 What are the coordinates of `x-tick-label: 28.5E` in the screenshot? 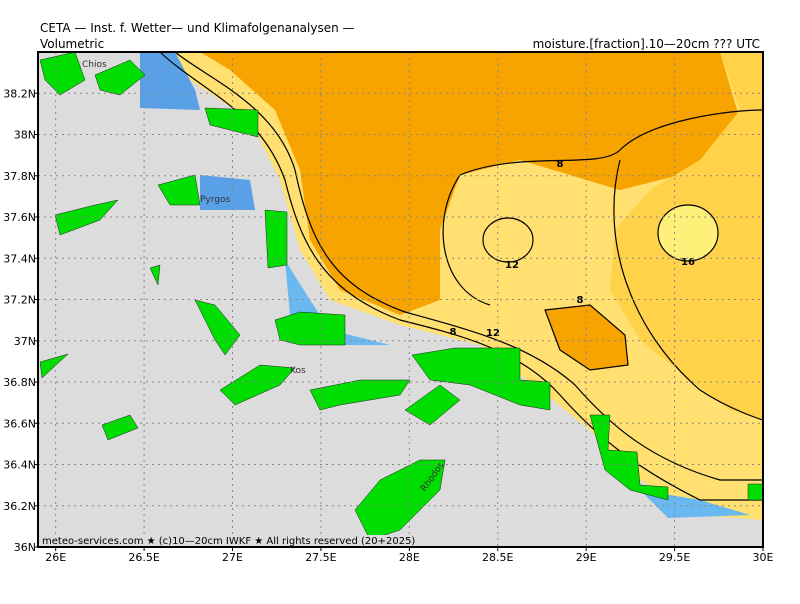 It's located at (497, 557).